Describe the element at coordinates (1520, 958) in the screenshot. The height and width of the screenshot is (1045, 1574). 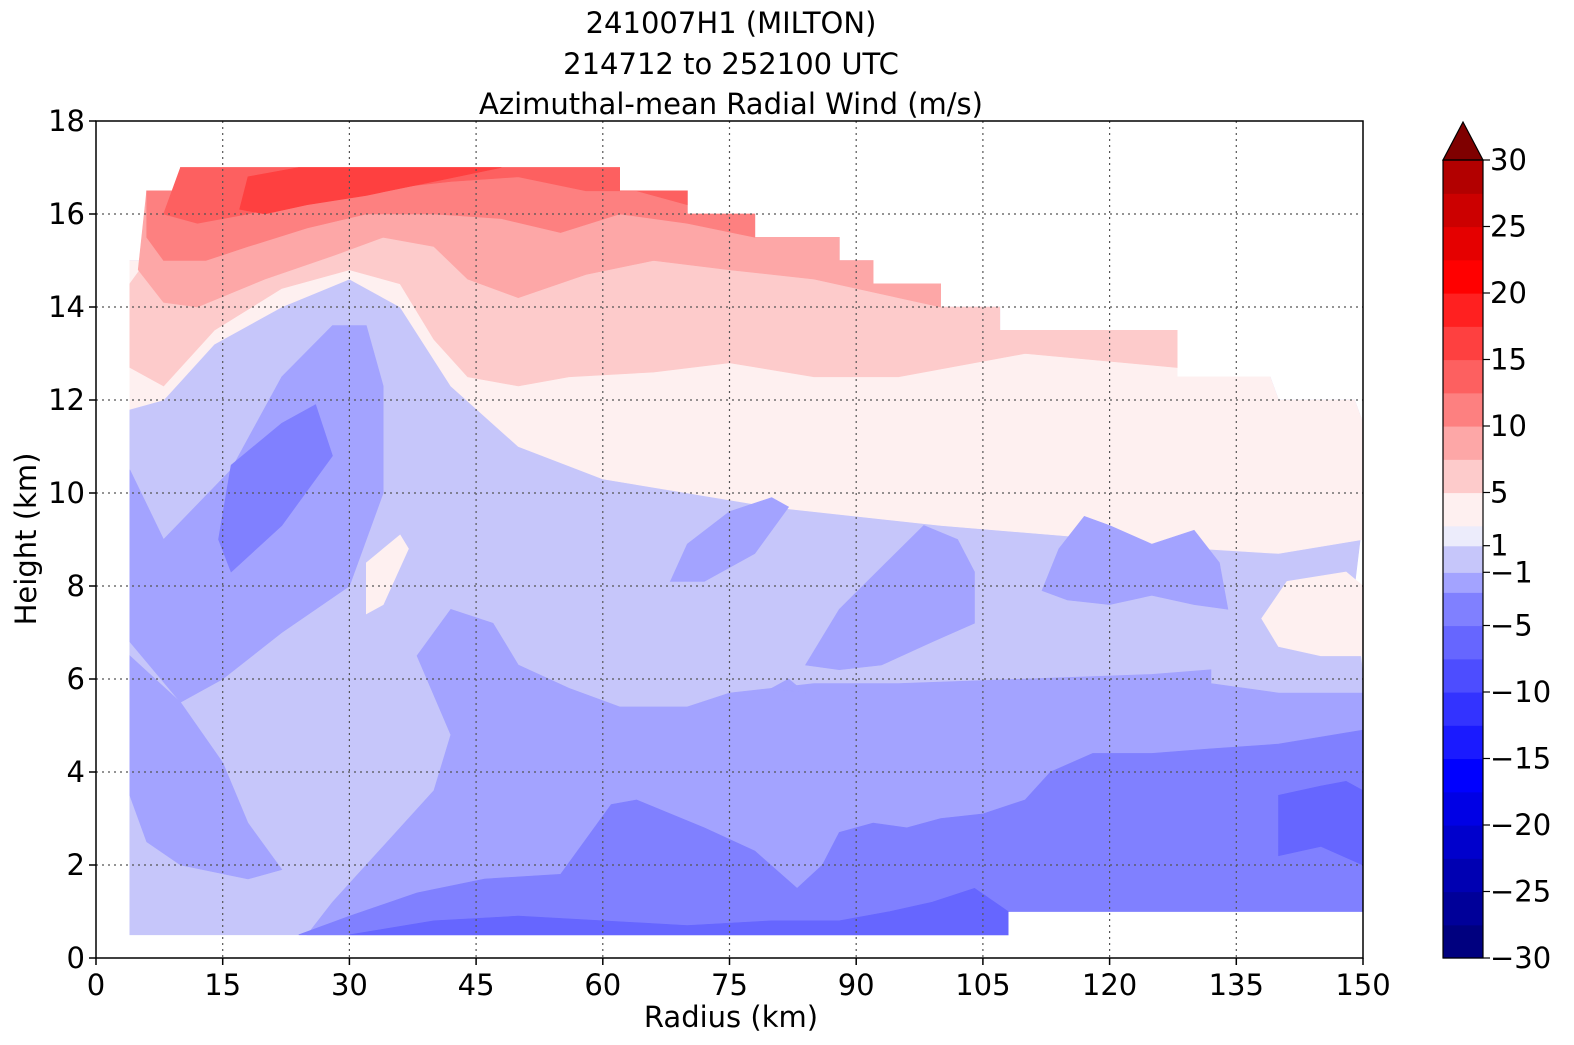
I see `colorbar-tick-label: −30` at that location.